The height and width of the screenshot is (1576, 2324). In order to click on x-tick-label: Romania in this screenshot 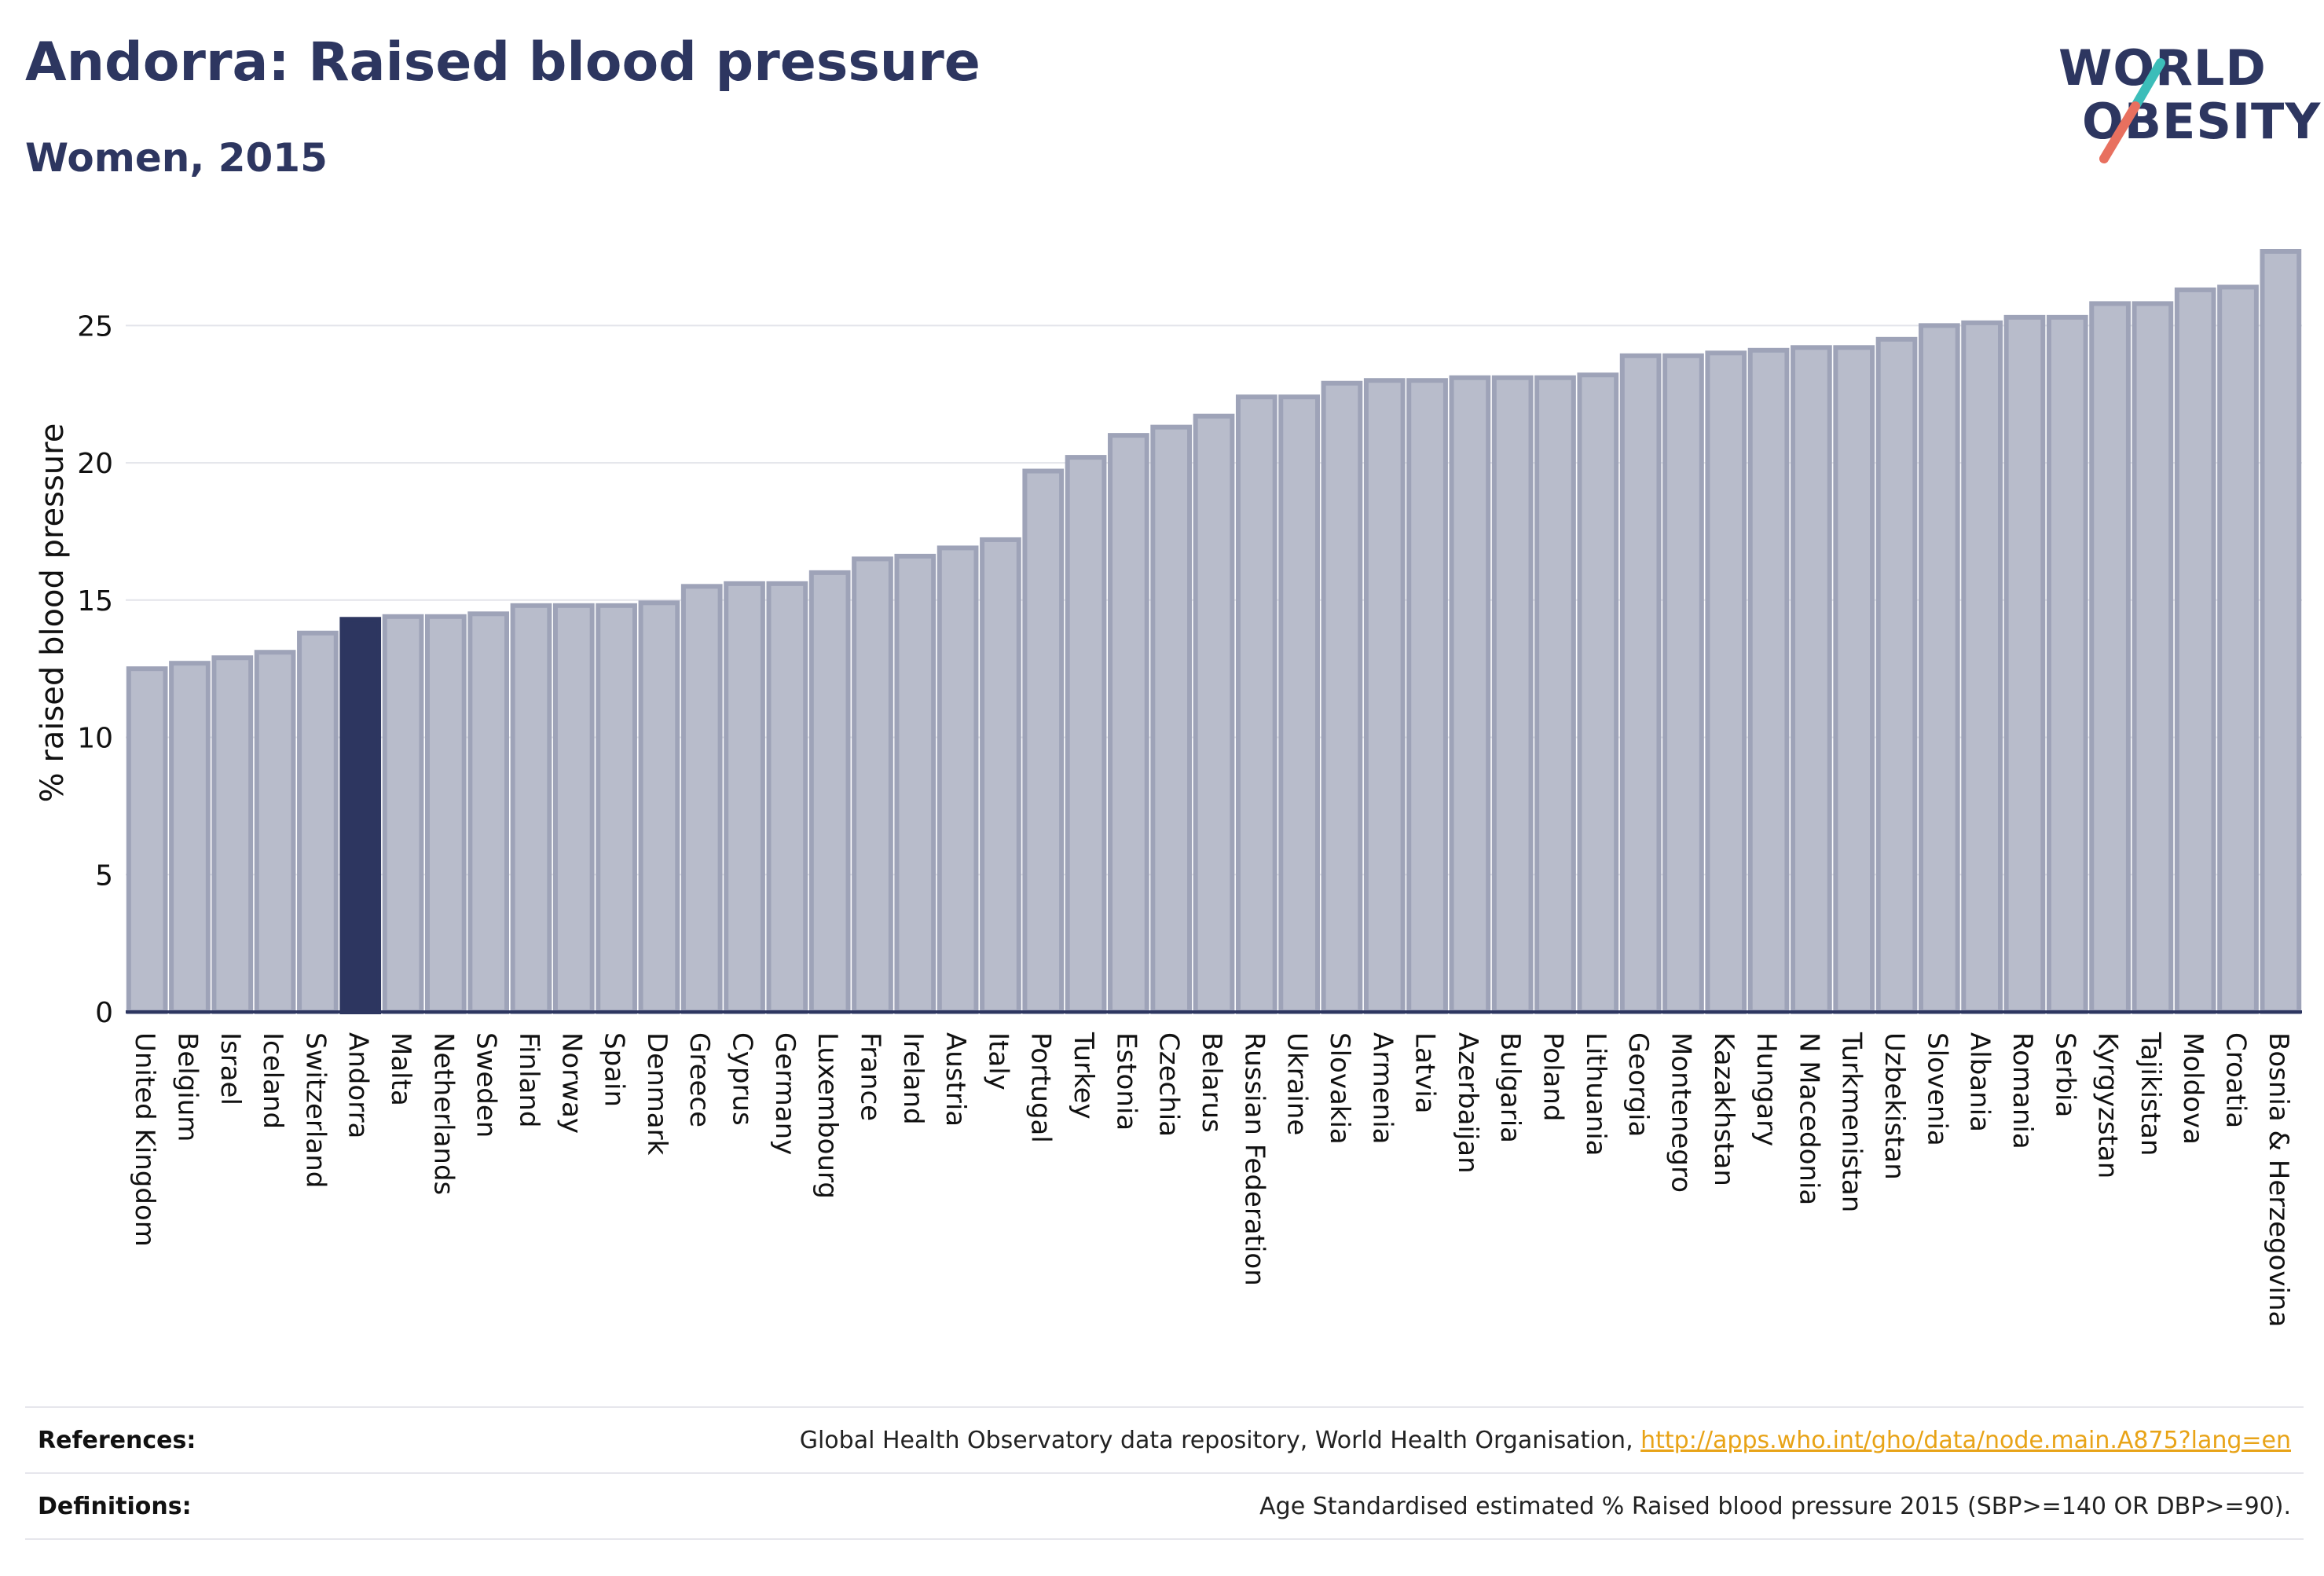, I will do `click(2022, 1090)`.